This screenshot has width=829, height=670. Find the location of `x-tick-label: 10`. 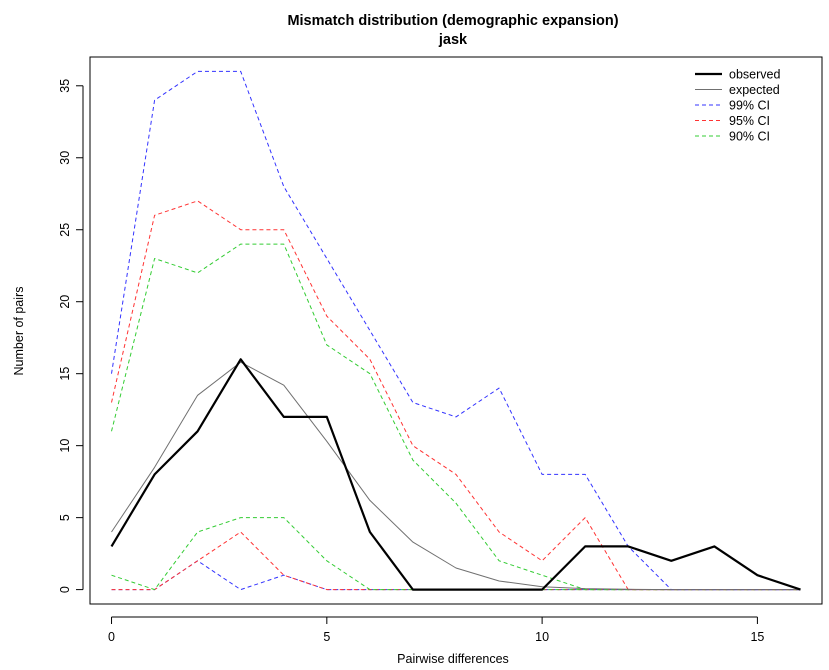

x-tick-label: 10 is located at coordinates (542, 637).